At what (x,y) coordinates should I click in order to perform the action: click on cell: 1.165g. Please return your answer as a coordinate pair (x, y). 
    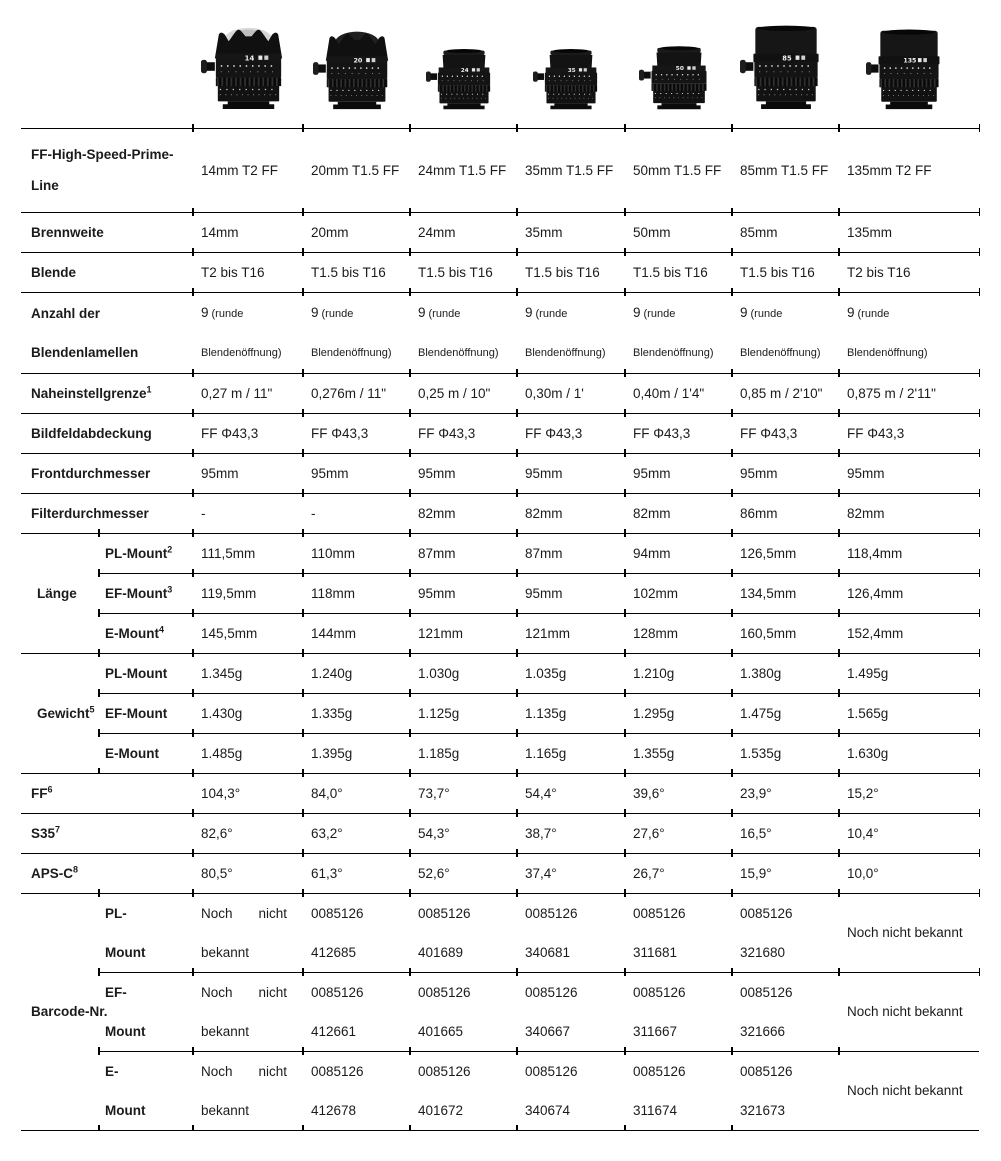
    Looking at the image, I should click on (570, 751).